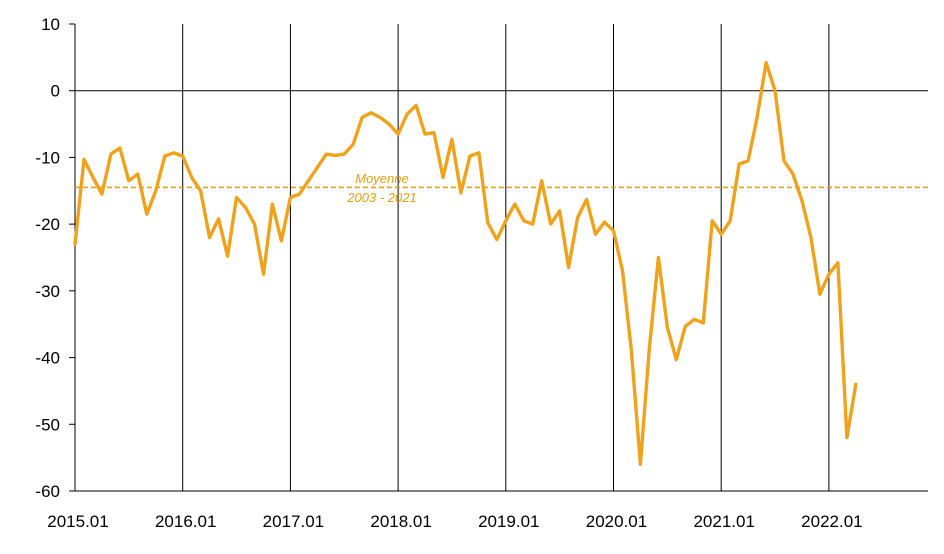 The image size is (944, 554). What do you see at coordinates (47, 157) in the screenshot?
I see `y-tick-label: -10` at bounding box center [47, 157].